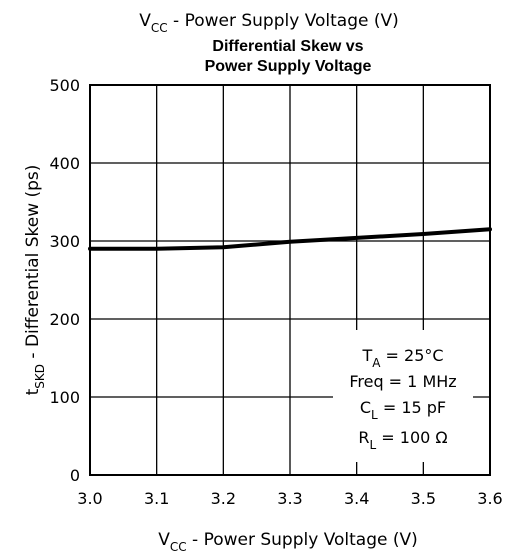 The image size is (510, 556). Describe the element at coordinates (89, 498) in the screenshot. I see `x-tick-label: 3.0` at that location.